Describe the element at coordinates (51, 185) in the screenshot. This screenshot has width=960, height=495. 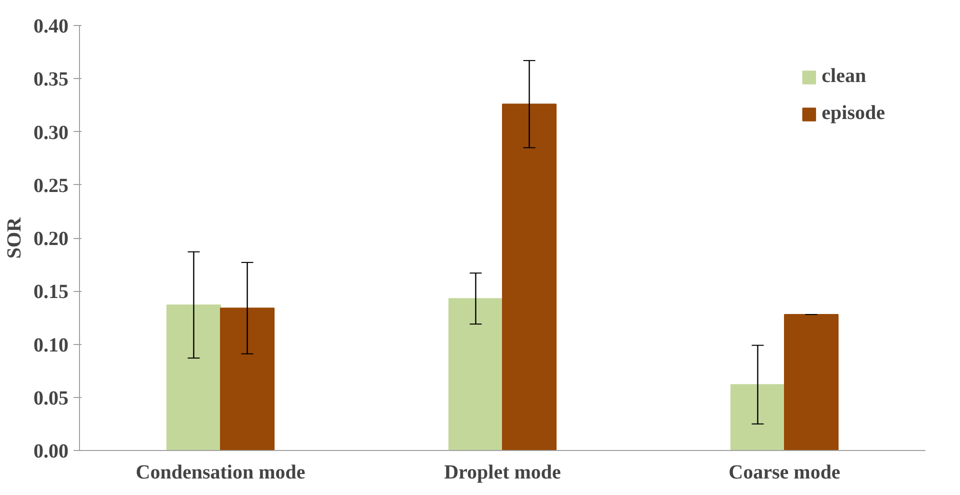
I see `y-tick-label: 0.25` at that location.